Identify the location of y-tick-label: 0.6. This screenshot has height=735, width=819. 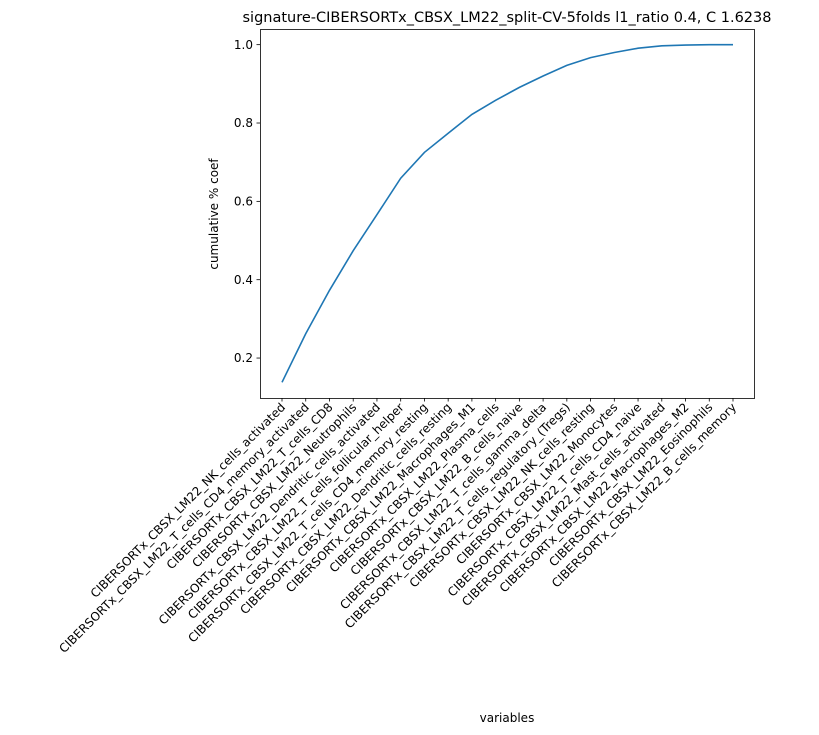
(243, 202).